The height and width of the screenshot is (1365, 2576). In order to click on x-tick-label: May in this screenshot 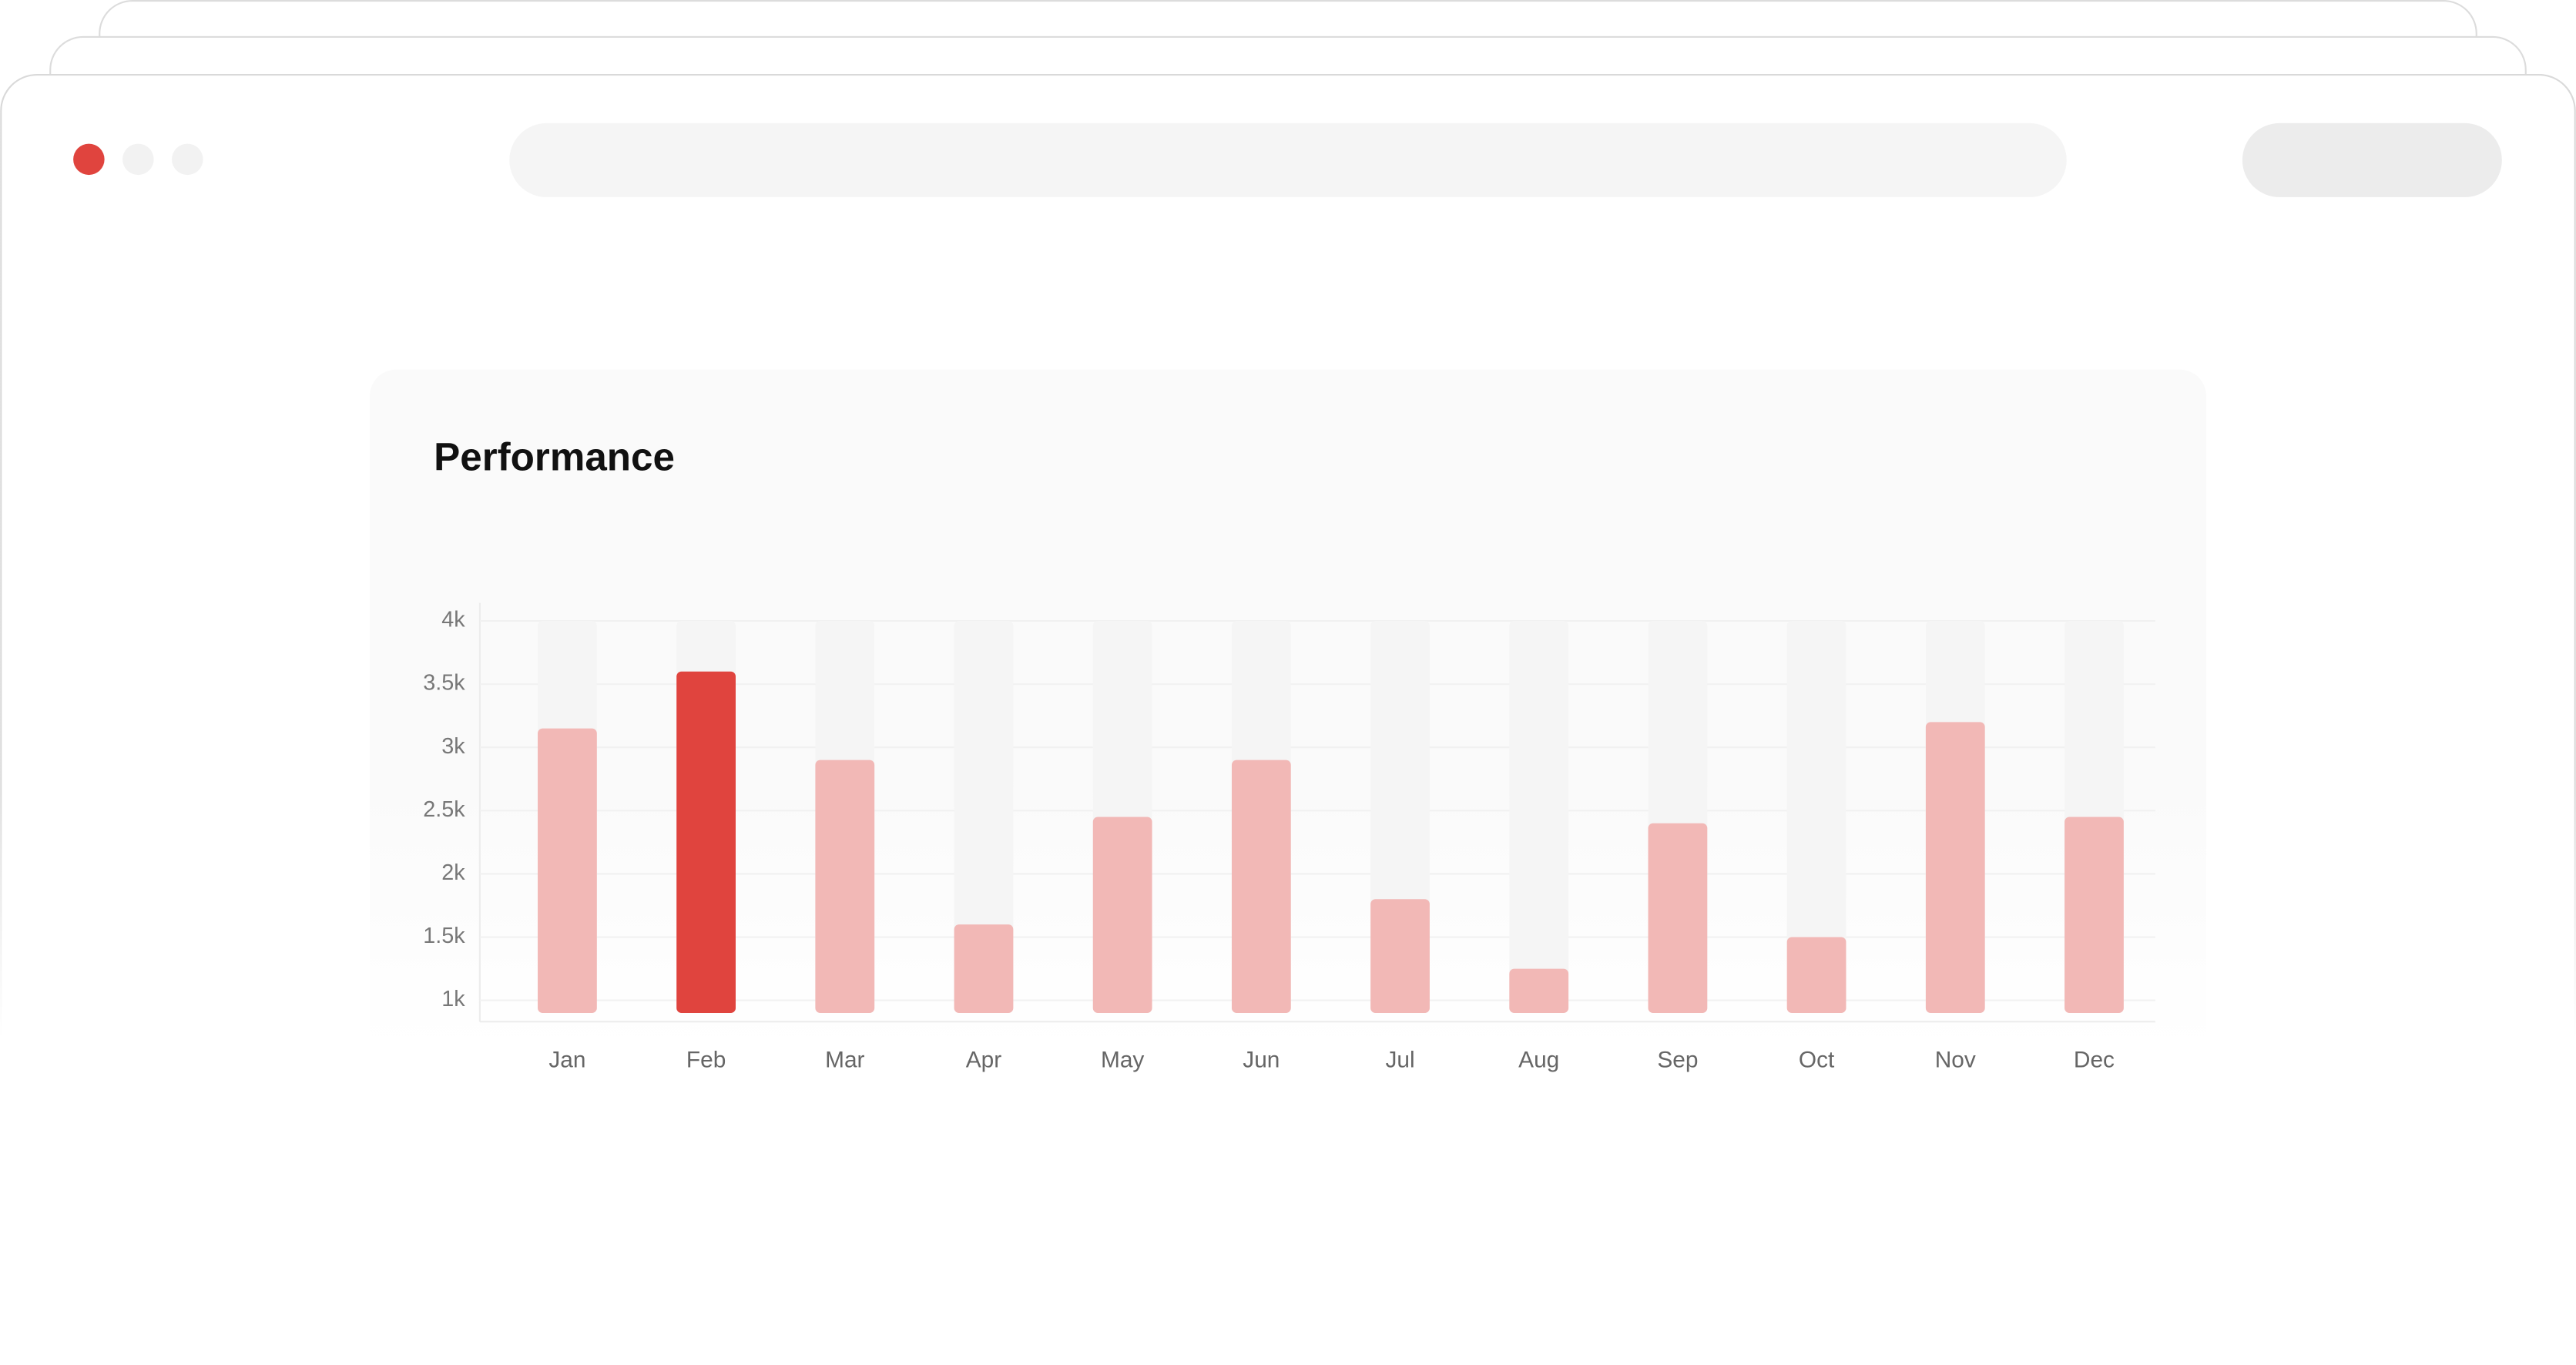, I will do `click(1122, 1059)`.